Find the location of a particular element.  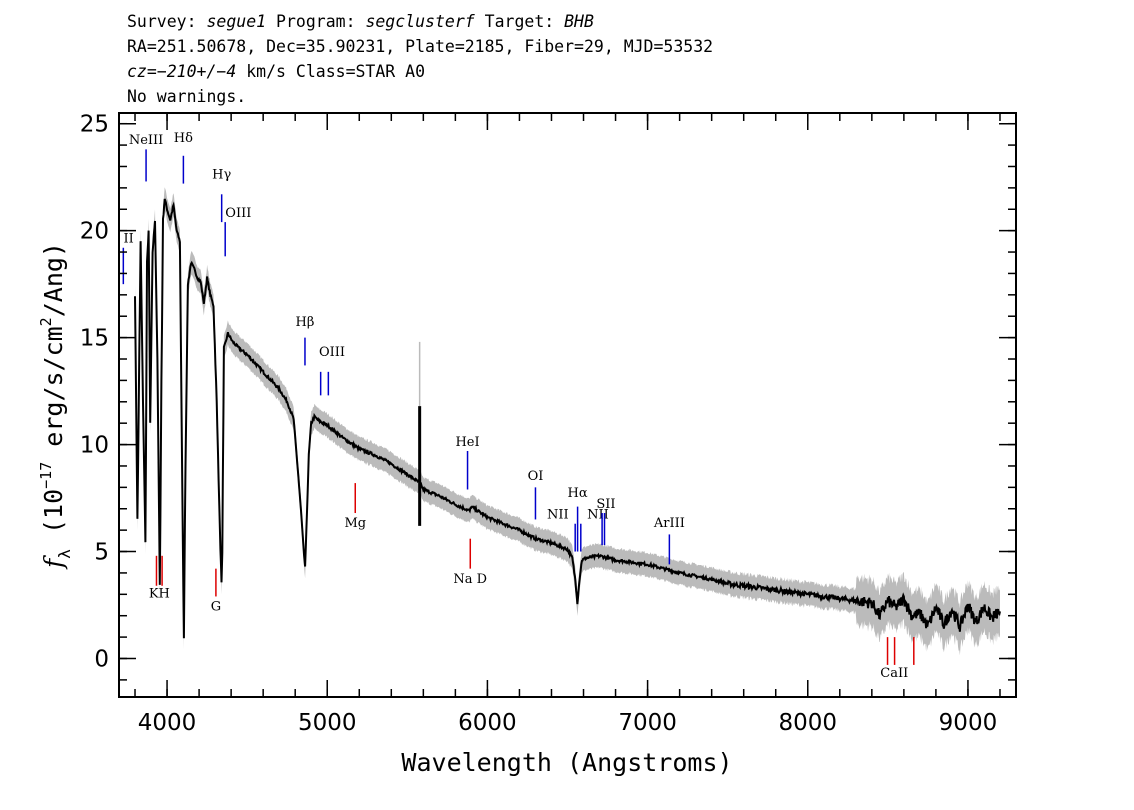

program-label: Program: is located at coordinates (316, 21).